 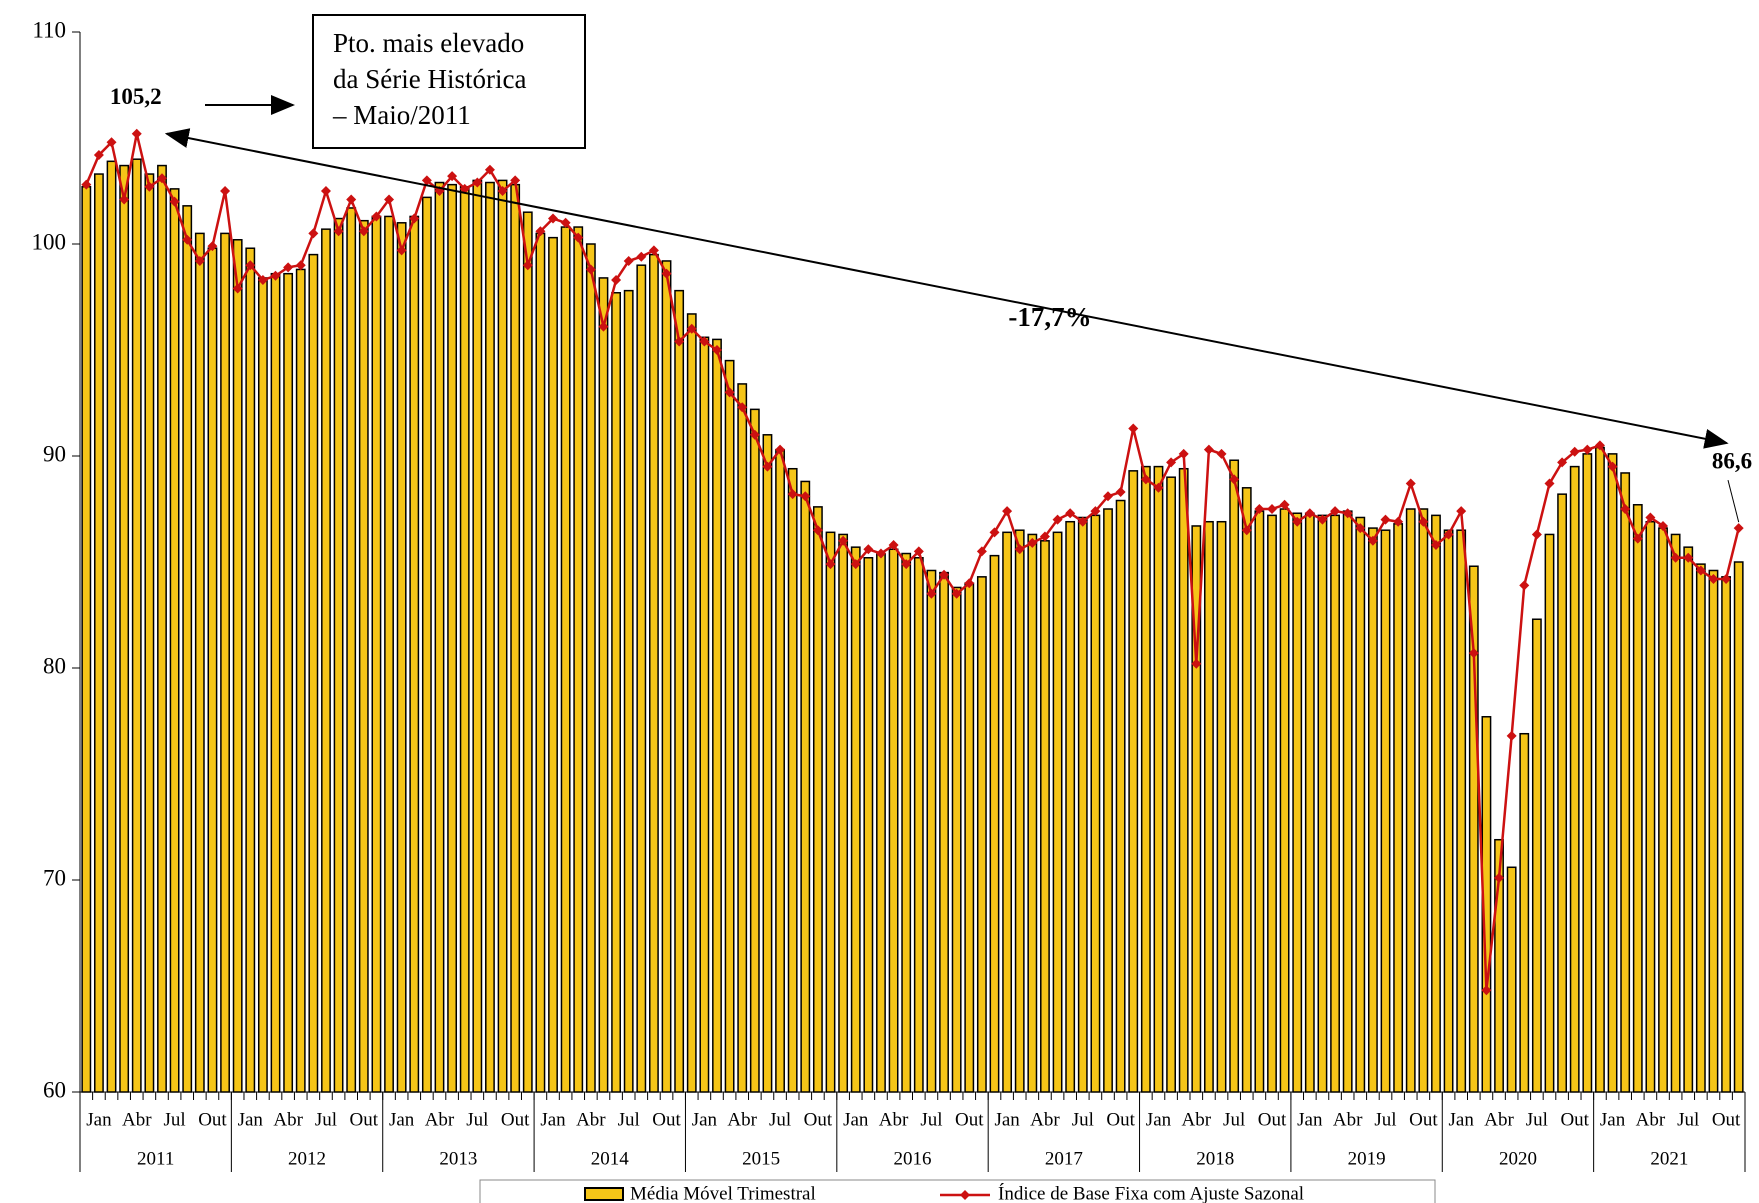 What do you see at coordinates (1733, 501) in the screenshot?
I see `last-pointer` at bounding box center [1733, 501].